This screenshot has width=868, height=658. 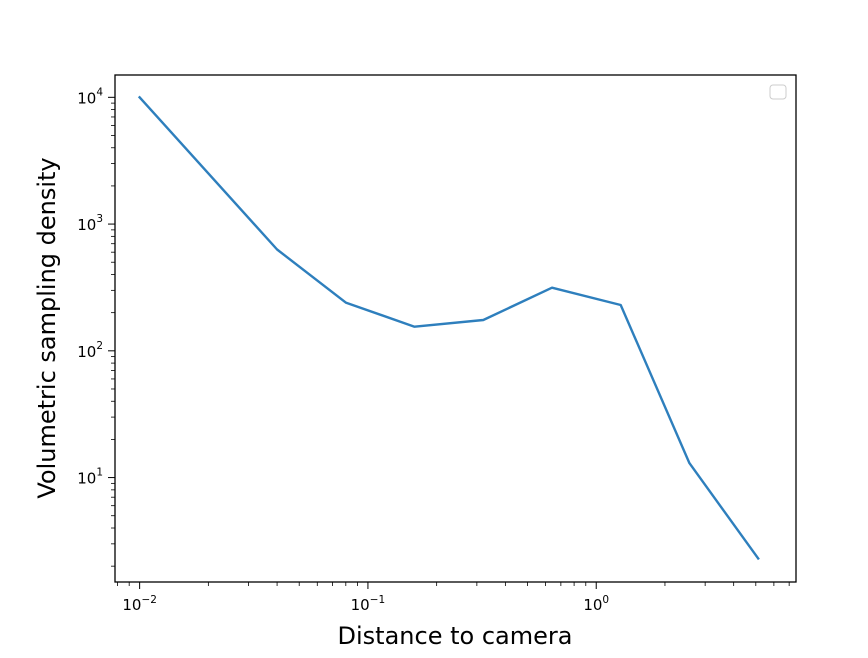 What do you see at coordinates (455, 636) in the screenshot?
I see `x-axis-label: Distance to camera` at bounding box center [455, 636].